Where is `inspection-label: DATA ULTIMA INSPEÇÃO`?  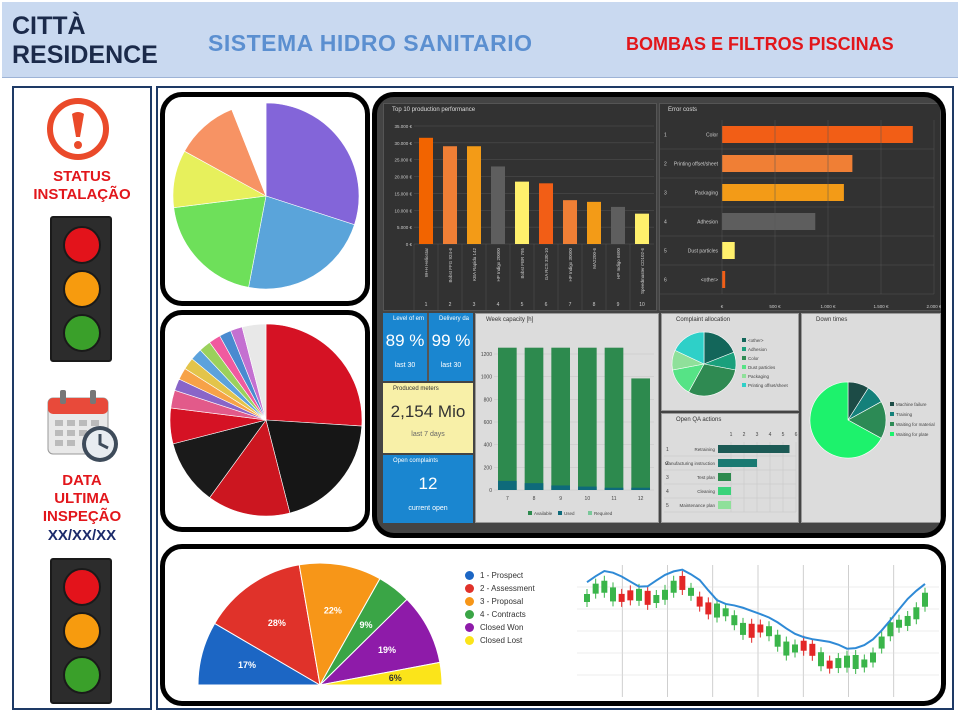
inspection-label: DATA ULTIMA INSPEÇÃO is located at coordinates (82, 498).